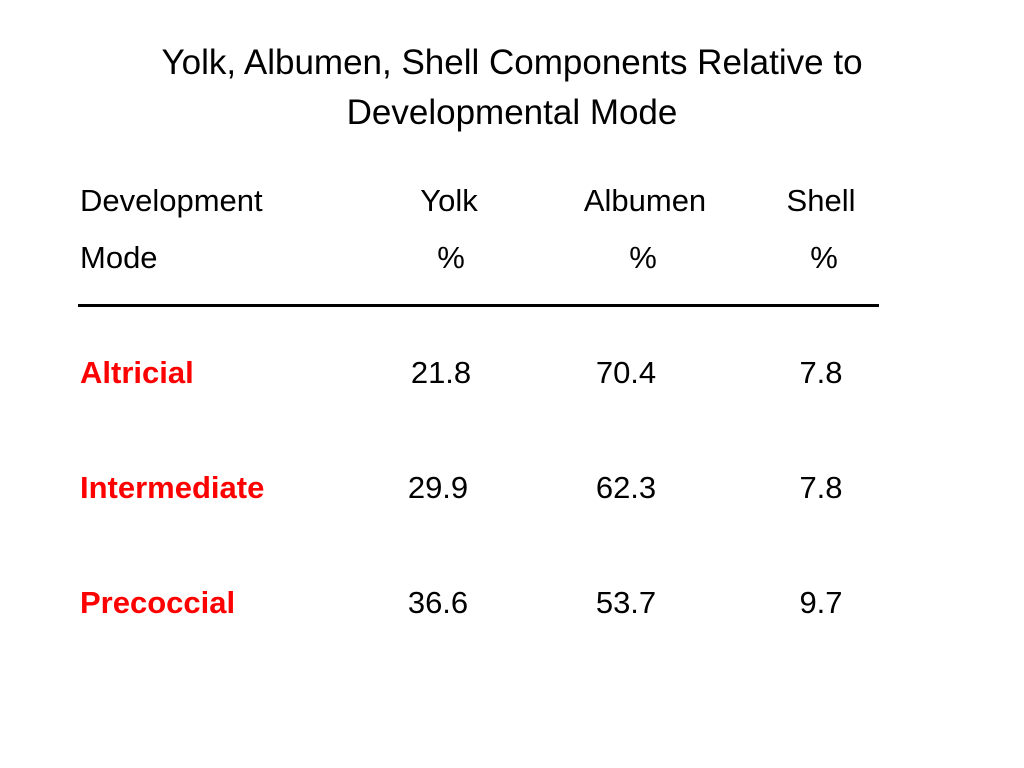 The height and width of the screenshot is (768, 1024). I want to click on cell-precoccial-shell: 9.7, so click(821, 602).